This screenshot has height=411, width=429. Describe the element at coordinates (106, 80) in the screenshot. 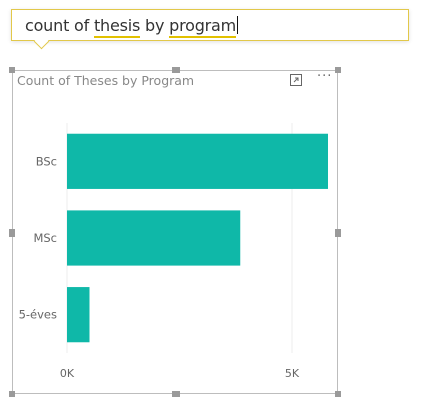

I see `visual-title: Count of Theses by Program` at that location.